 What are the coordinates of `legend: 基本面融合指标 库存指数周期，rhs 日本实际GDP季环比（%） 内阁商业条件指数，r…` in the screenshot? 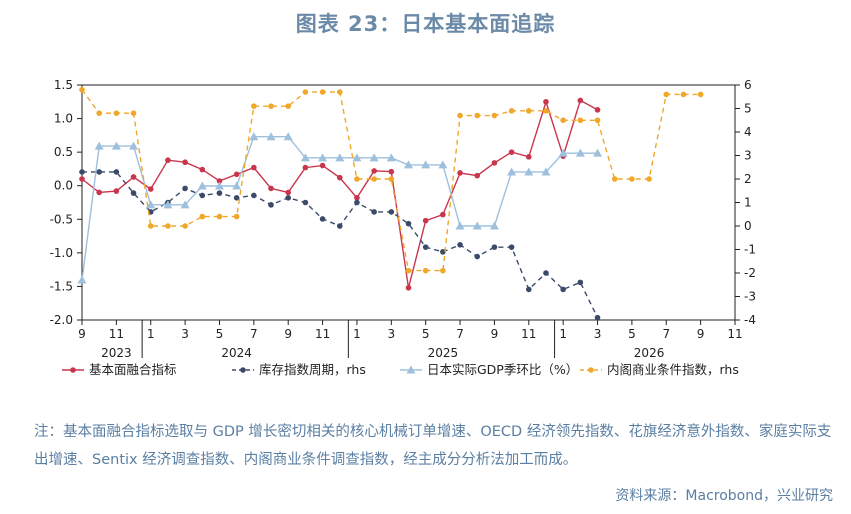 It's located at (400, 369).